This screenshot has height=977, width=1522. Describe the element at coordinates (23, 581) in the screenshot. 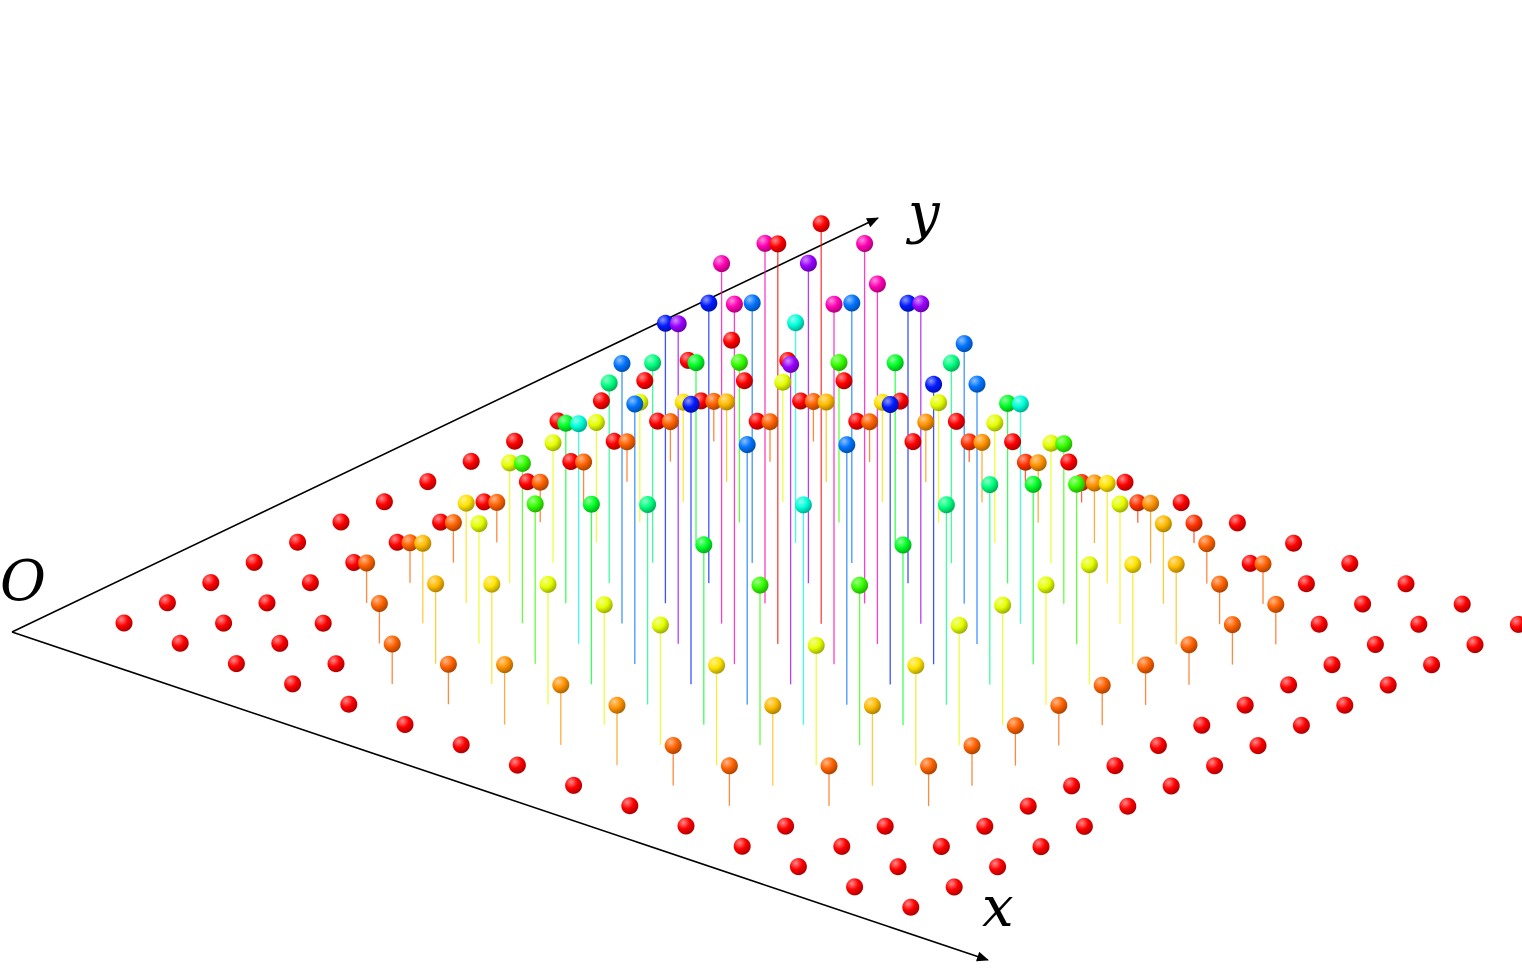

I see `origin-label: O` at that location.